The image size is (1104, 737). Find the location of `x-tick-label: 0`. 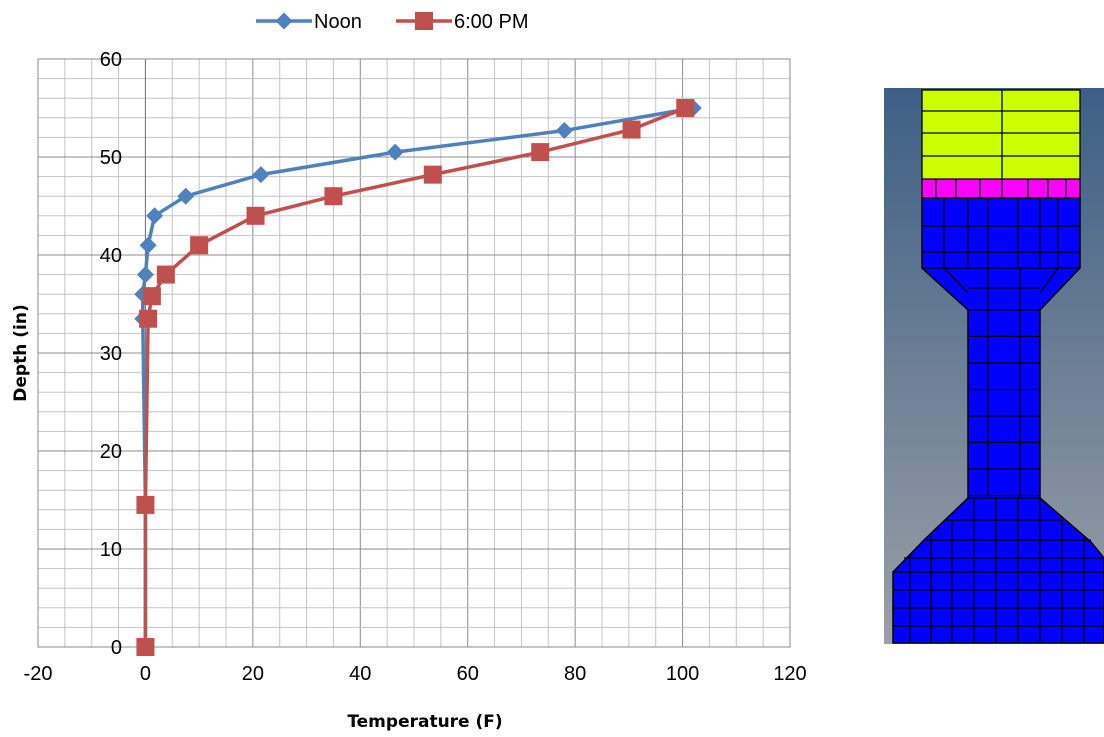

x-tick-label: 0 is located at coordinates (145, 674).